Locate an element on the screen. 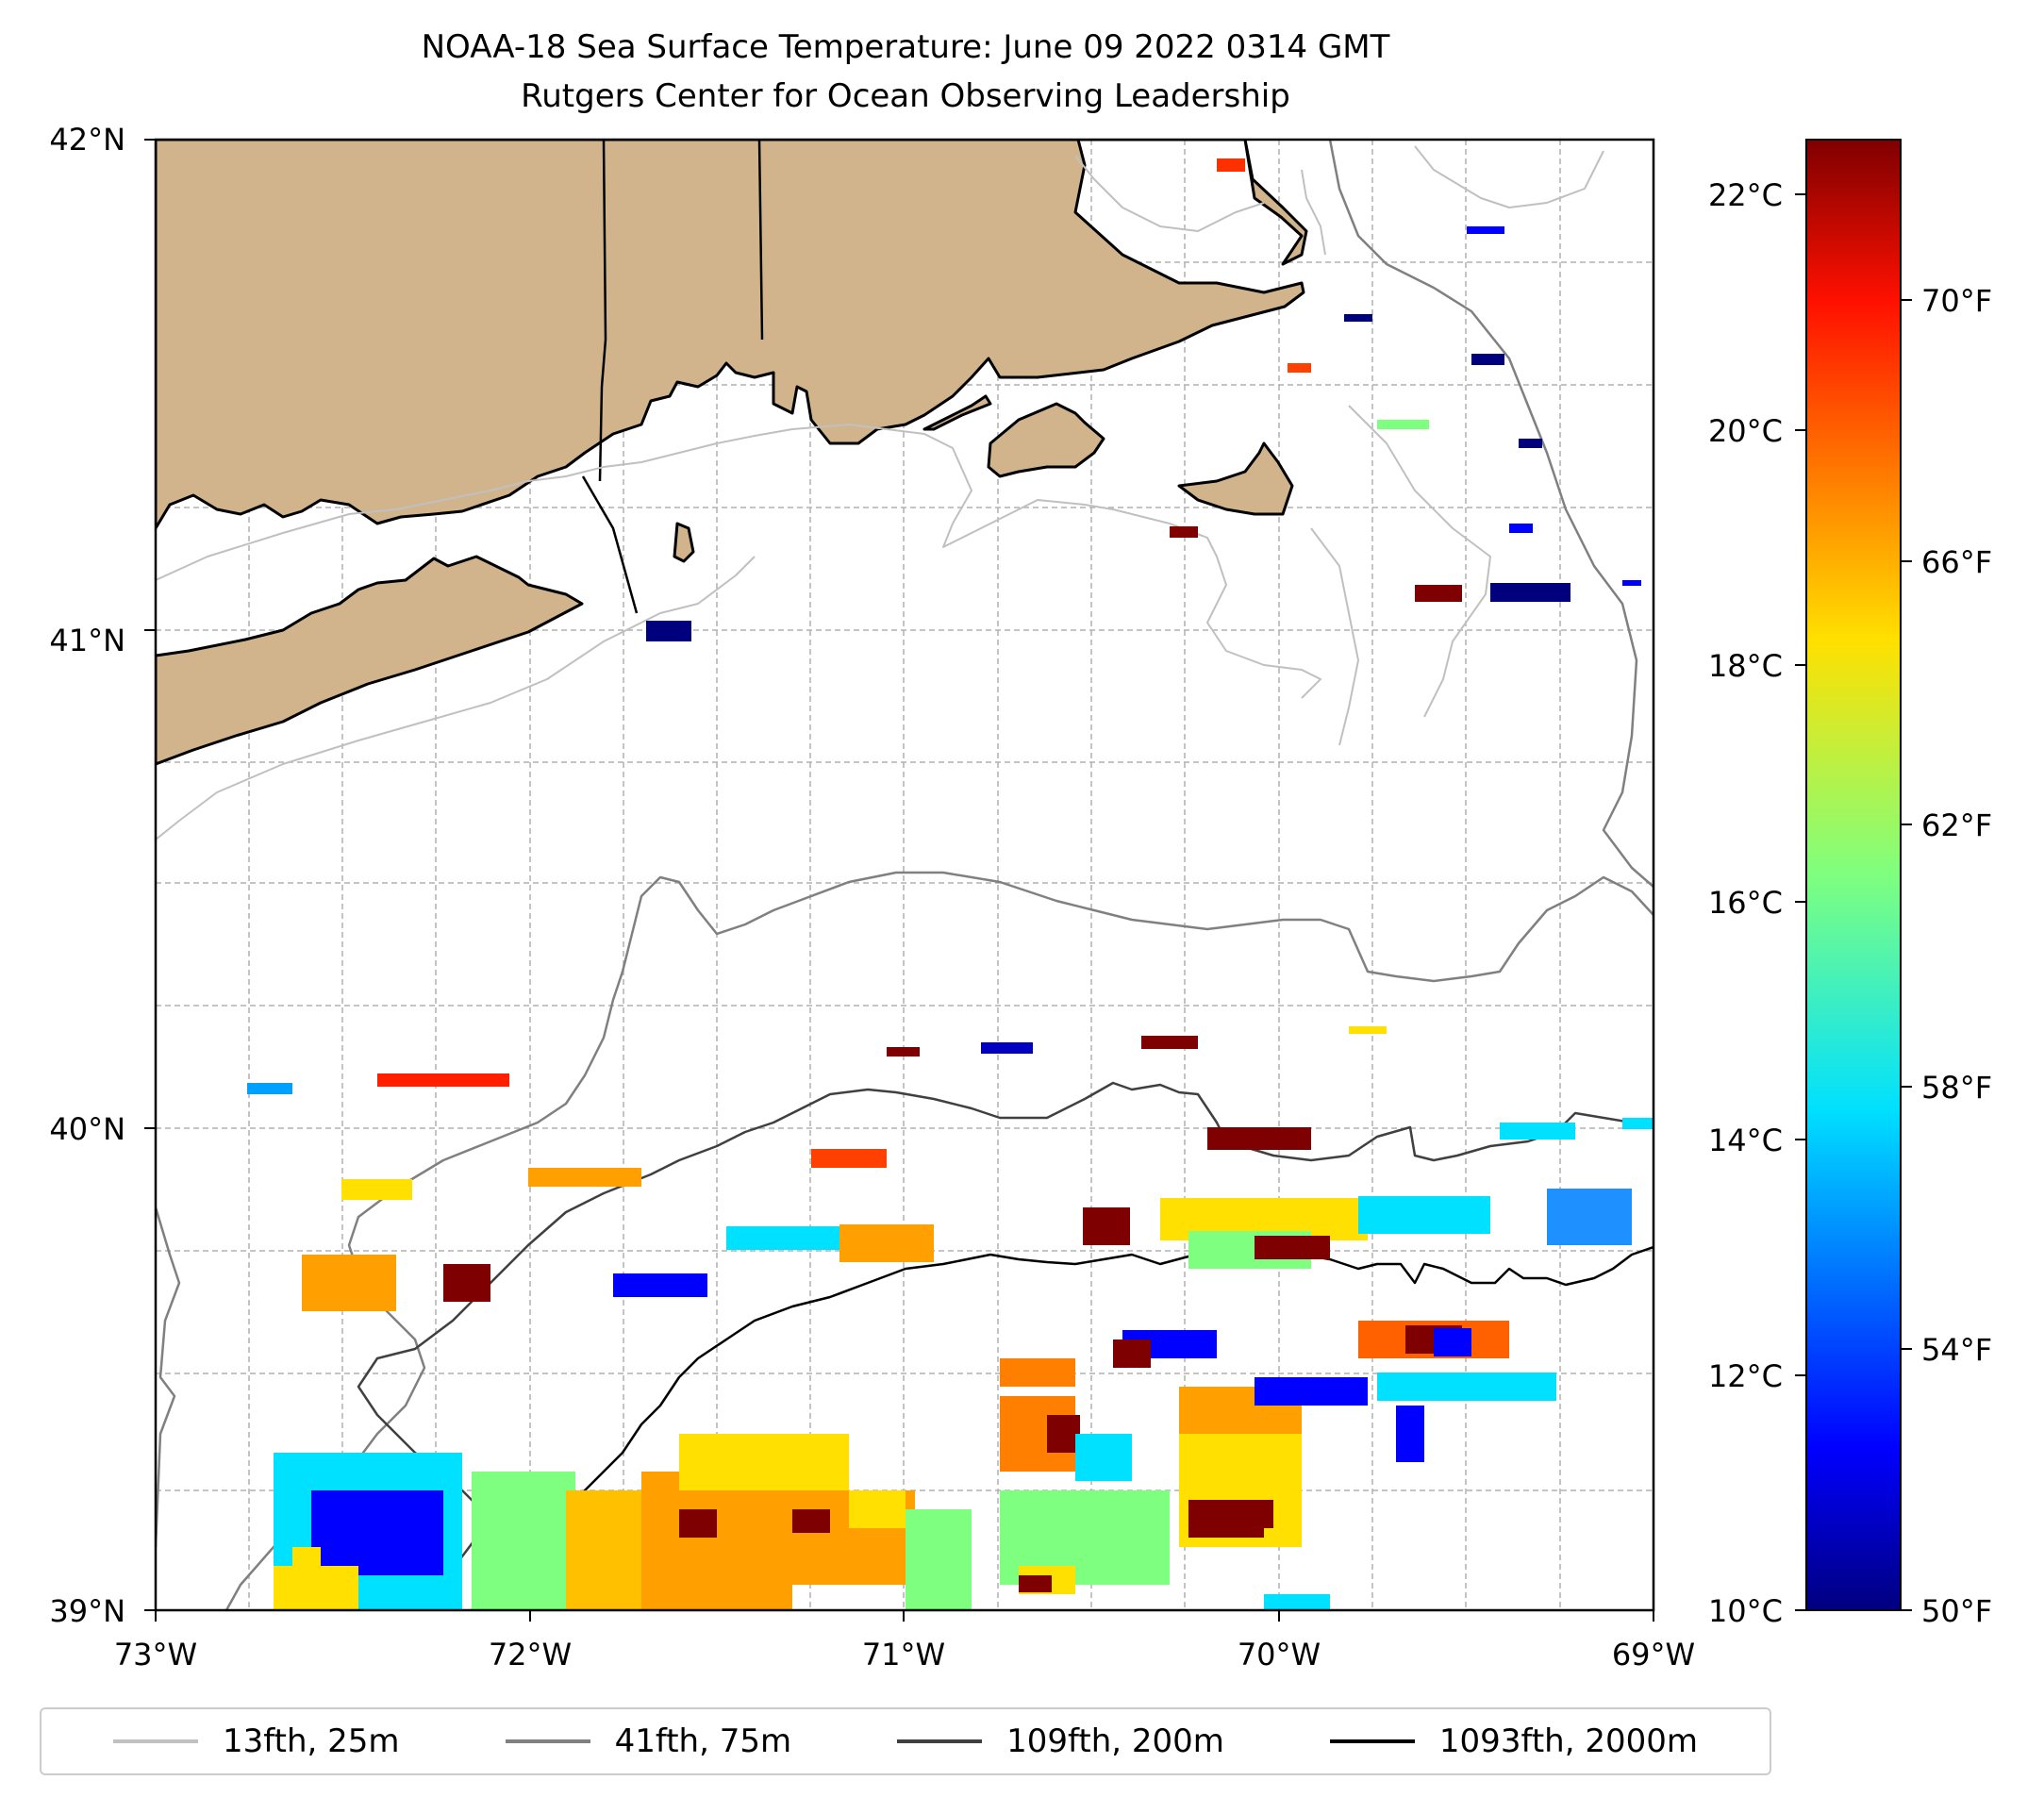  legend-label: 109fth, 200m is located at coordinates (1115, 1741).